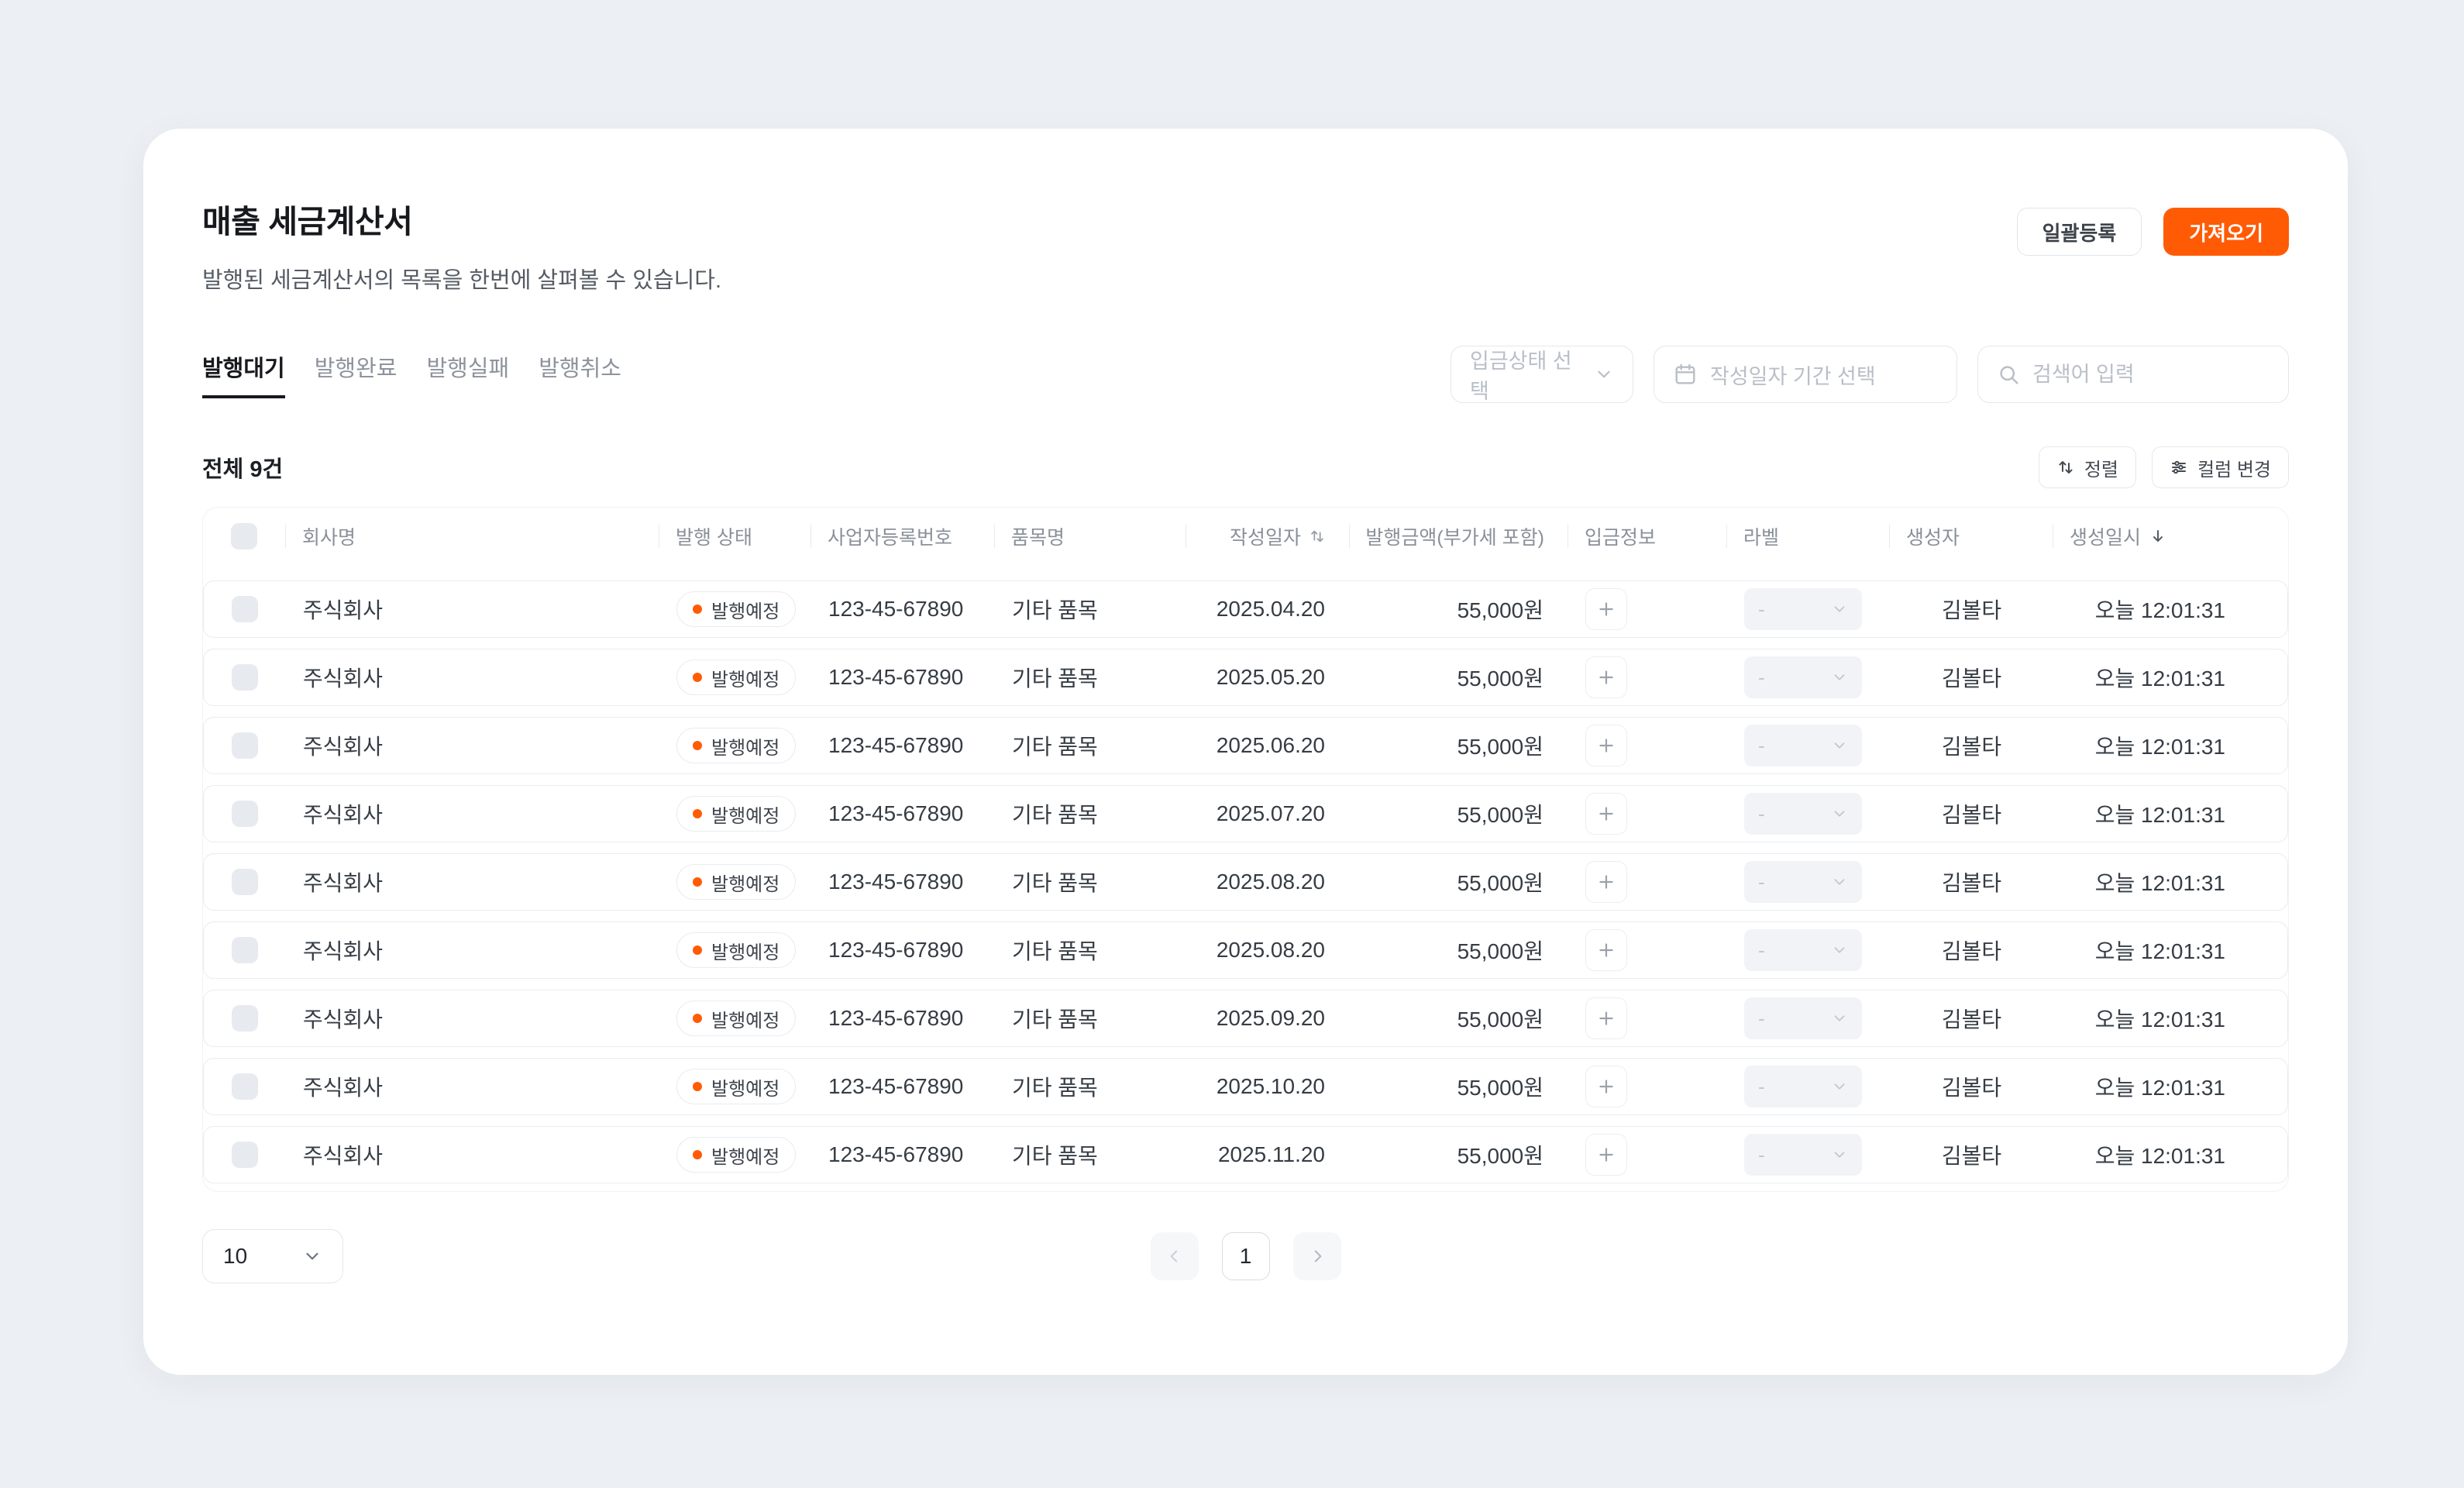  Describe the element at coordinates (1761, 745) in the screenshot. I see `label-value: -` at that location.